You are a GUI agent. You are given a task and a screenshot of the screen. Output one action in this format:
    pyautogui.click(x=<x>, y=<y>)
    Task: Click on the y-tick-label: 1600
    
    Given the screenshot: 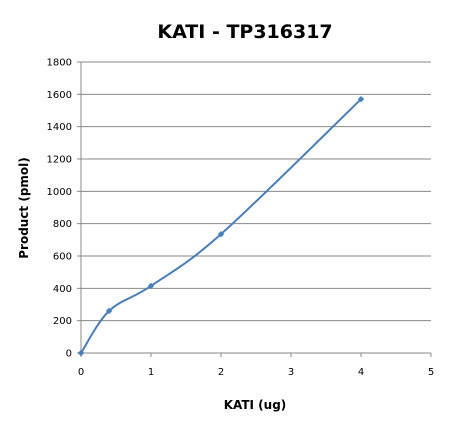 What is the action you would take?
    pyautogui.click(x=59, y=95)
    